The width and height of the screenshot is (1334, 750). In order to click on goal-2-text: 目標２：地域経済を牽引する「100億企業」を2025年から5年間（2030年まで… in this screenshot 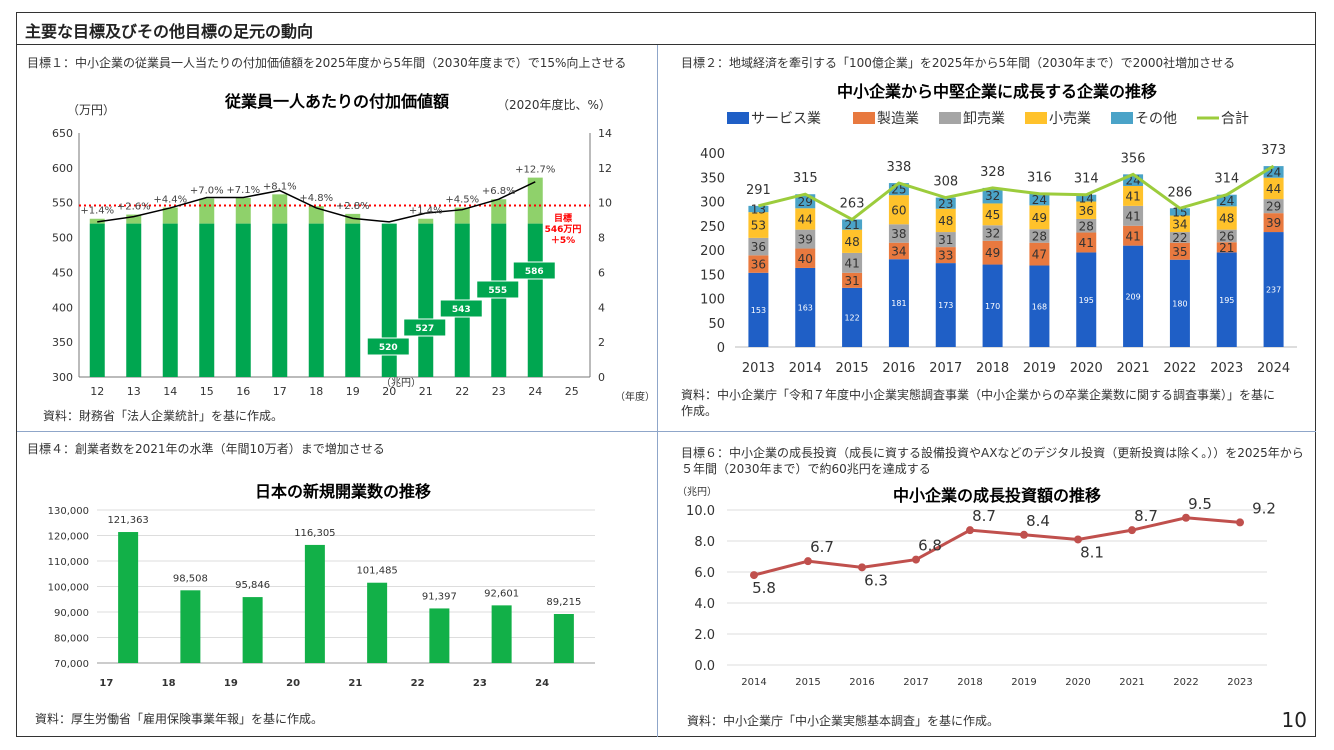, I will do `click(958, 63)`.